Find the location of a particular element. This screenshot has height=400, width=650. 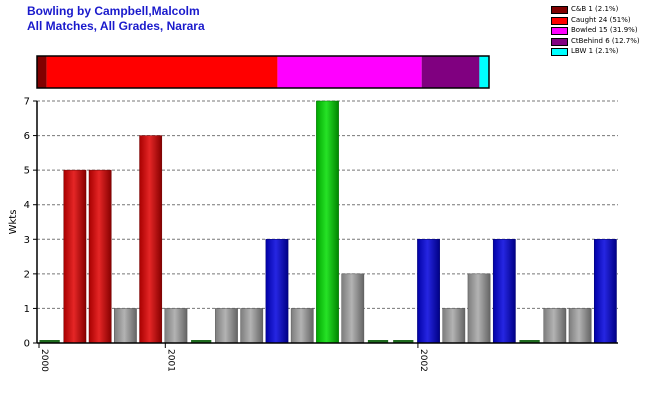

x-tick-label: 2000 is located at coordinates (44, 360).